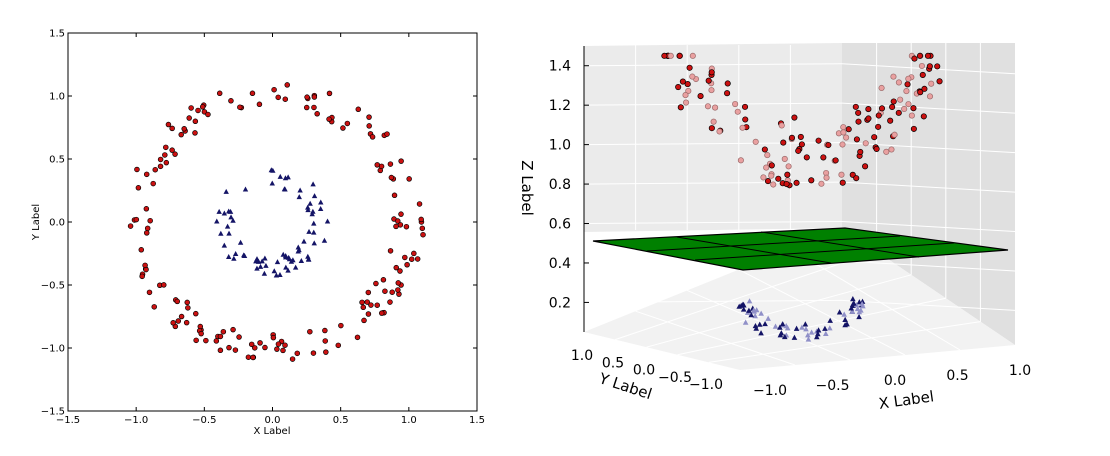  What do you see at coordinates (341, 420) in the screenshot?
I see `x-tick-label-2d: 0.5` at bounding box center [341, 420].